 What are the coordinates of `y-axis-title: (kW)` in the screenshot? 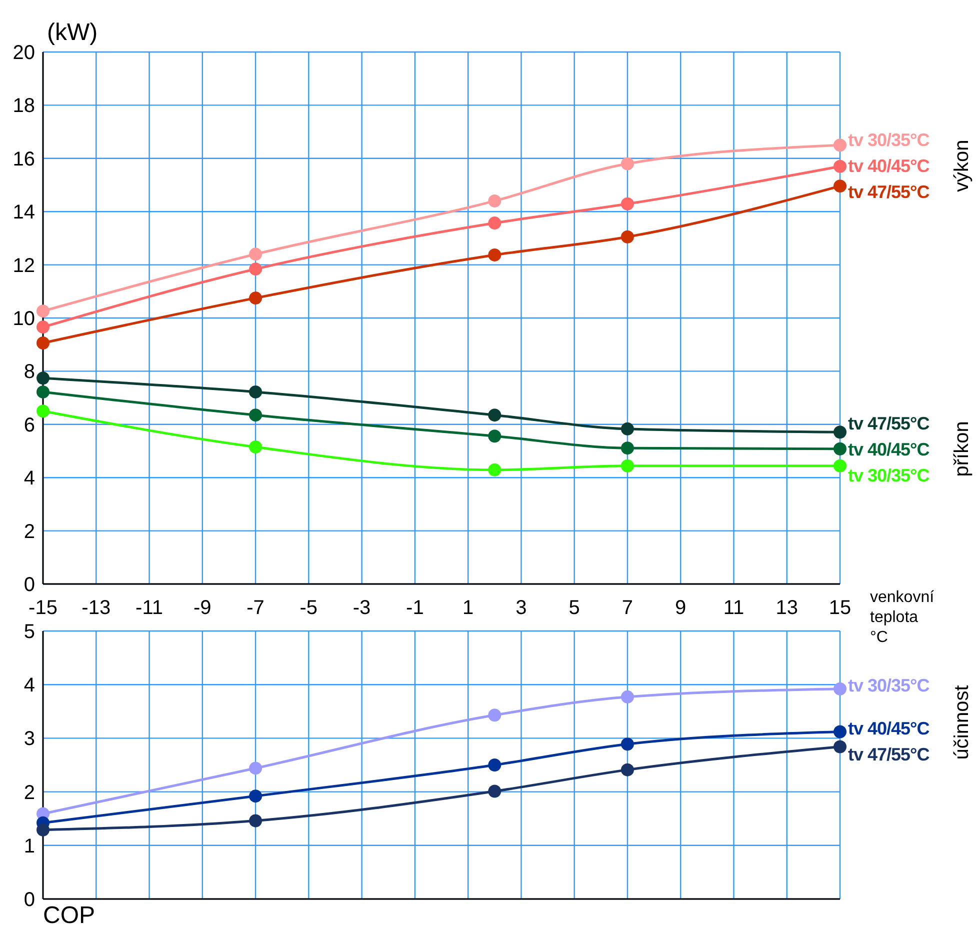 It's located at (72, 32).